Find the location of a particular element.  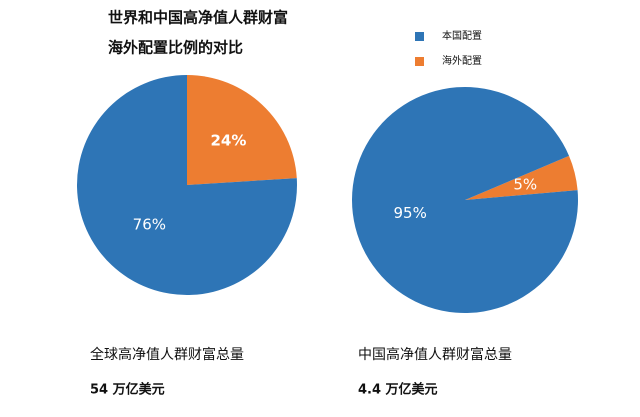

caption: 全球高净值人群财富总量 is located at coordinates (167, 354).